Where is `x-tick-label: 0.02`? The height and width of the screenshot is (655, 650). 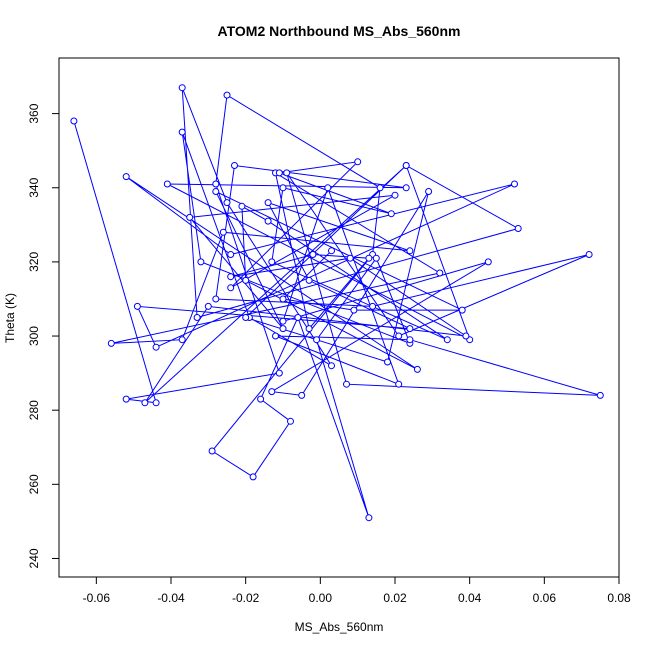 x-tick-label: 0.02 is located at coordinates (395, 598).